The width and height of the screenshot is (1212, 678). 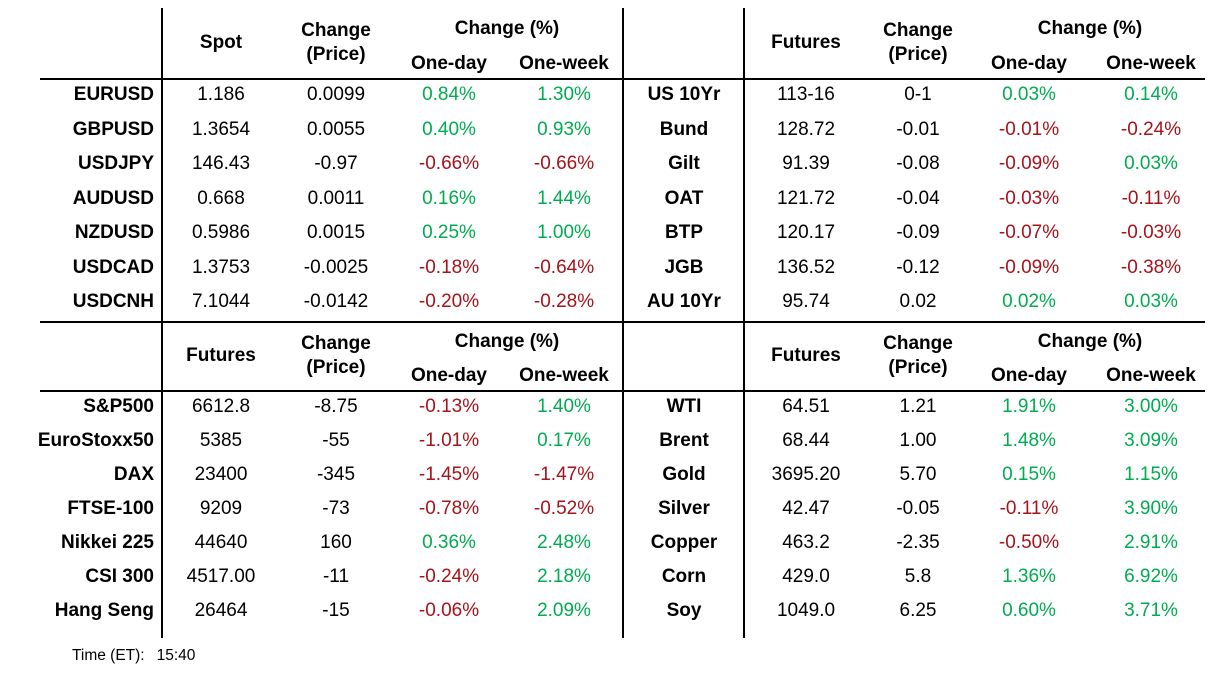 What do you see at coordinates (221, 406) in the screenshot?
I see `value-cell: 6612.8` at bounding box center [221, 406].